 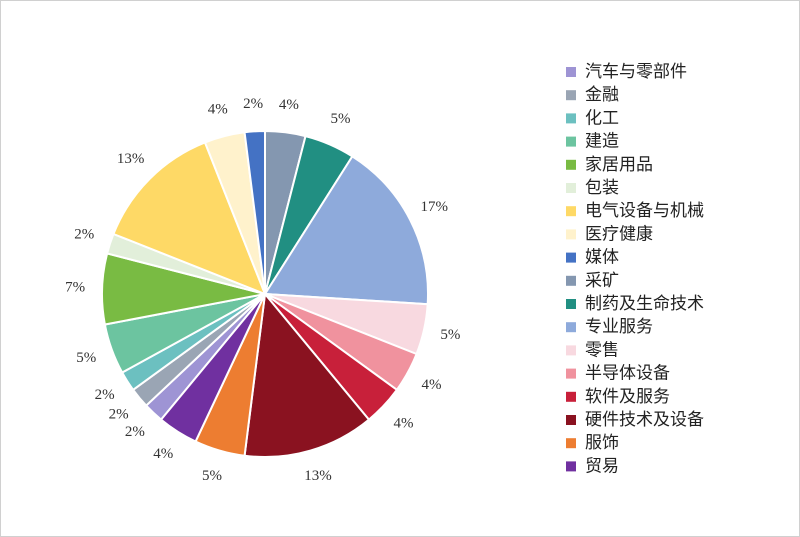 I want to click on legend-label: 医疗健康, so click(x=619, y=234).